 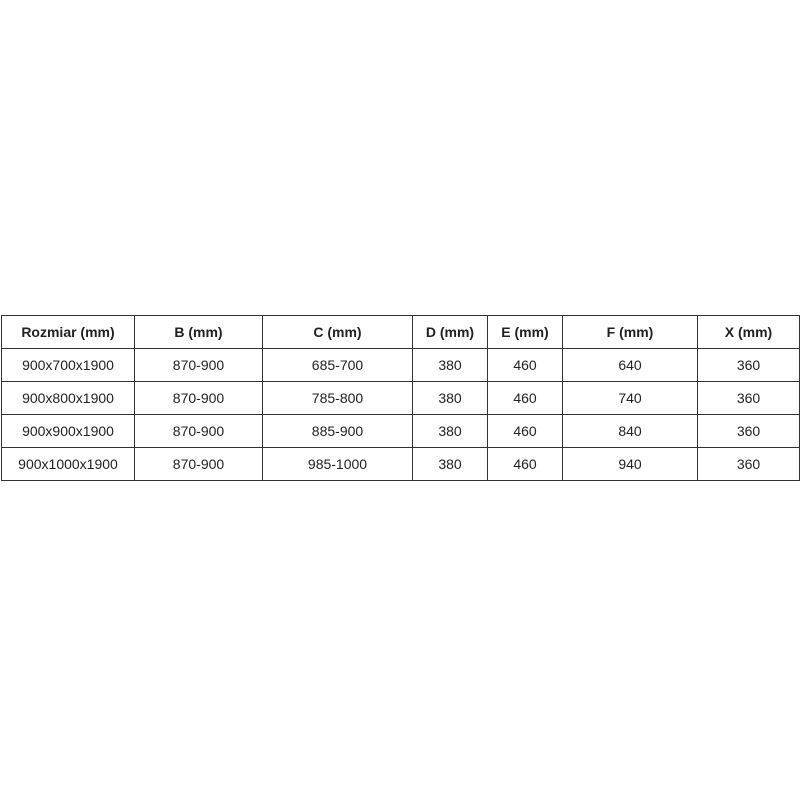 I want to click on table-row: 900x700x1900 870-900 685-700 380 460 640 360, so click(x=400, y=365).